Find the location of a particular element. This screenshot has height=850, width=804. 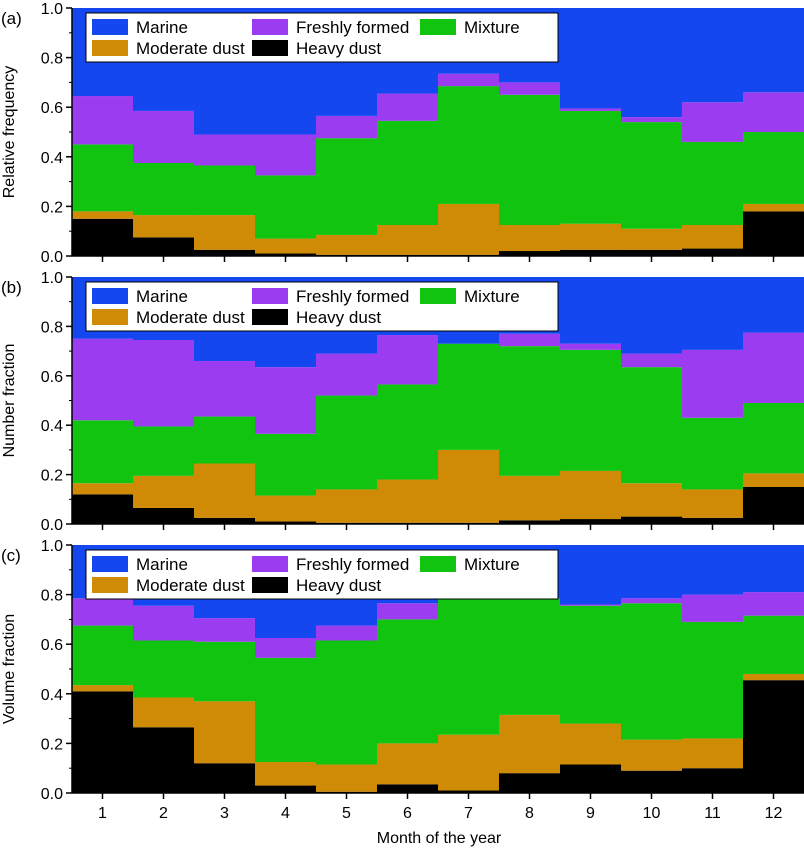

legend-box is located at coordinates (322, 37).